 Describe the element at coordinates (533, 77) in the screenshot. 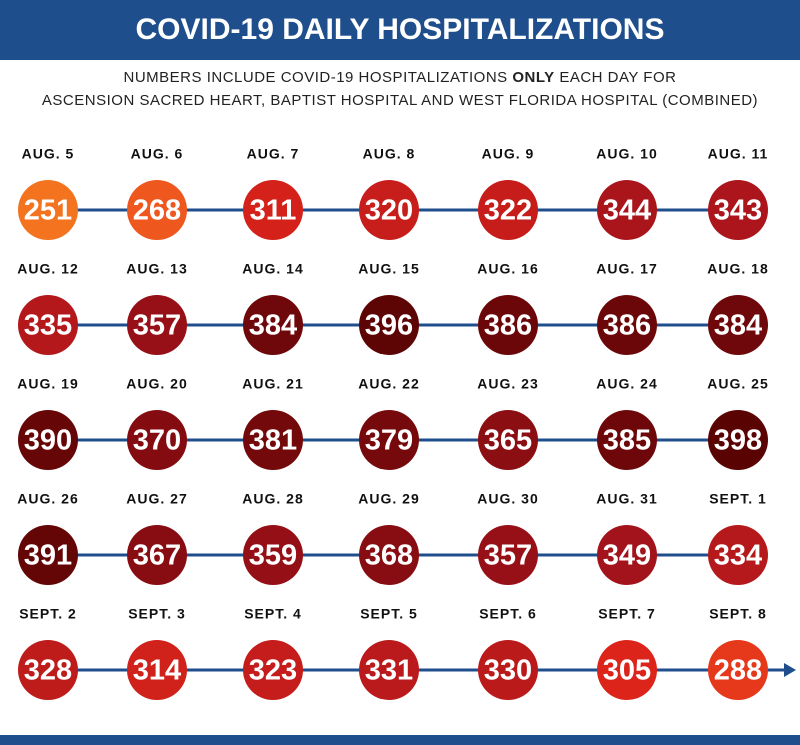

I see `subtitle-emphasis: ONLY` at that location.